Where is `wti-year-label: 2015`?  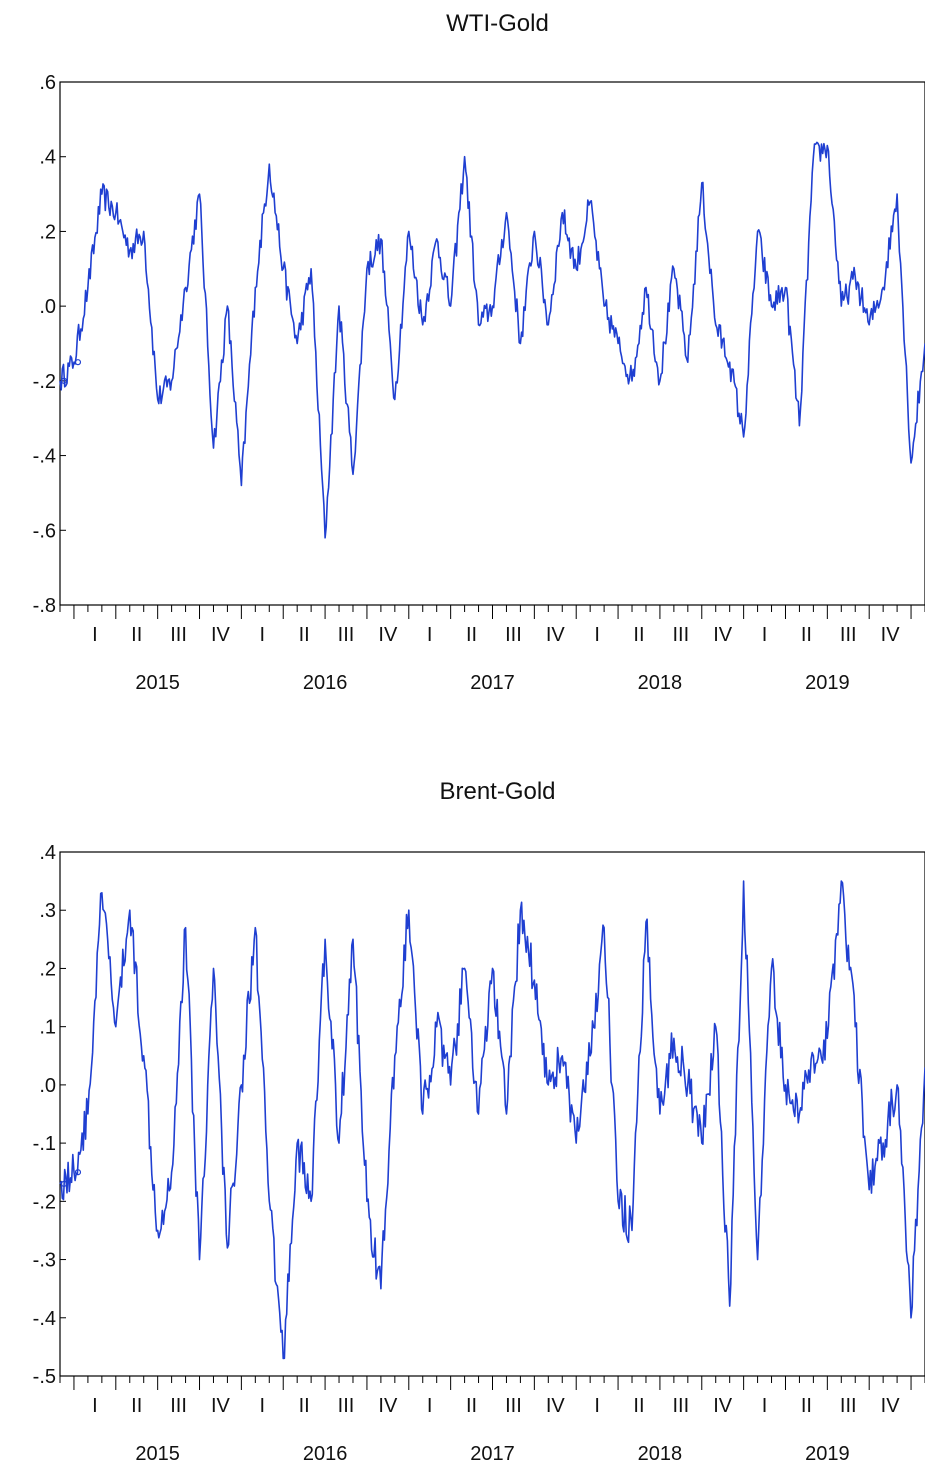 wti-year-label: 2015 is located at coordinates (157, 683).